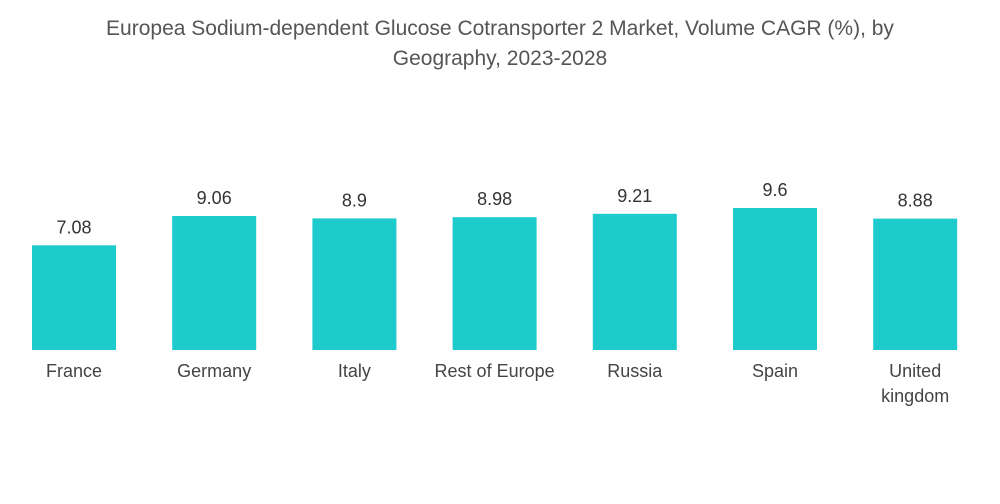 The height and width of the screenshot is (504, 1000). I want to click on category-label-germany: Germany, so click(214, 371).